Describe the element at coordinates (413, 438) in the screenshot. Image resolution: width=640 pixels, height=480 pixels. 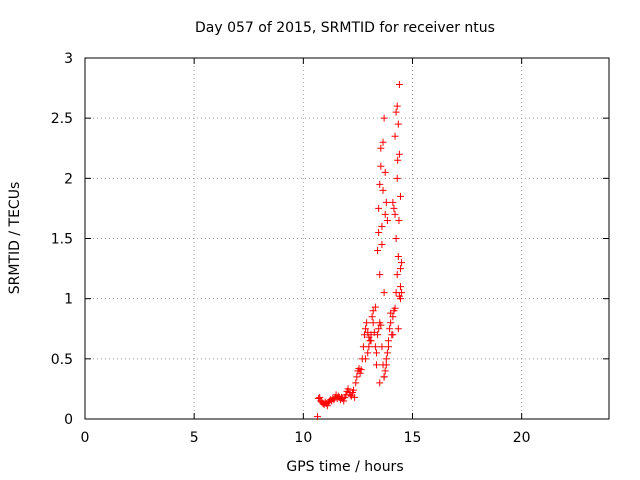
I see `x-tick-label: 15` at that location.